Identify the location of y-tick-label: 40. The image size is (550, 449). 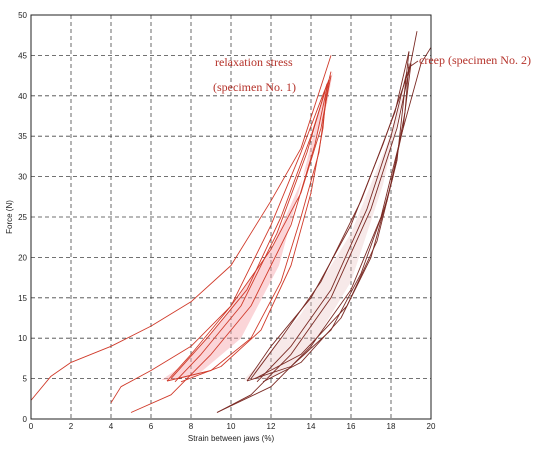
(22, 96).